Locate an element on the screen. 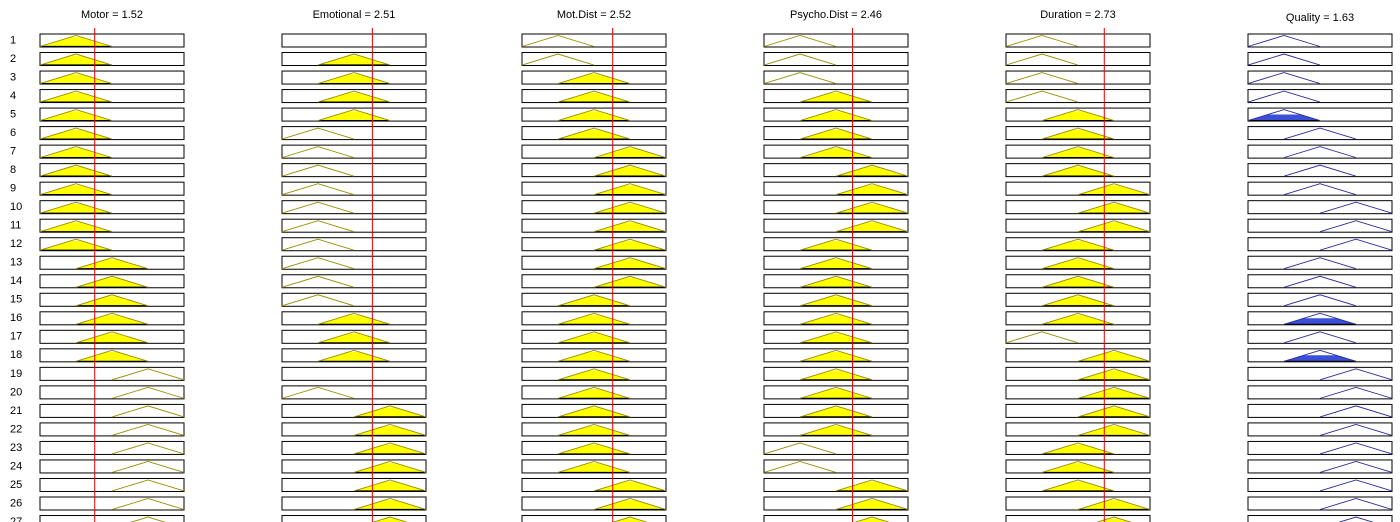  column-title: Duration = 2.73 is located at coordinates (1078, 15).